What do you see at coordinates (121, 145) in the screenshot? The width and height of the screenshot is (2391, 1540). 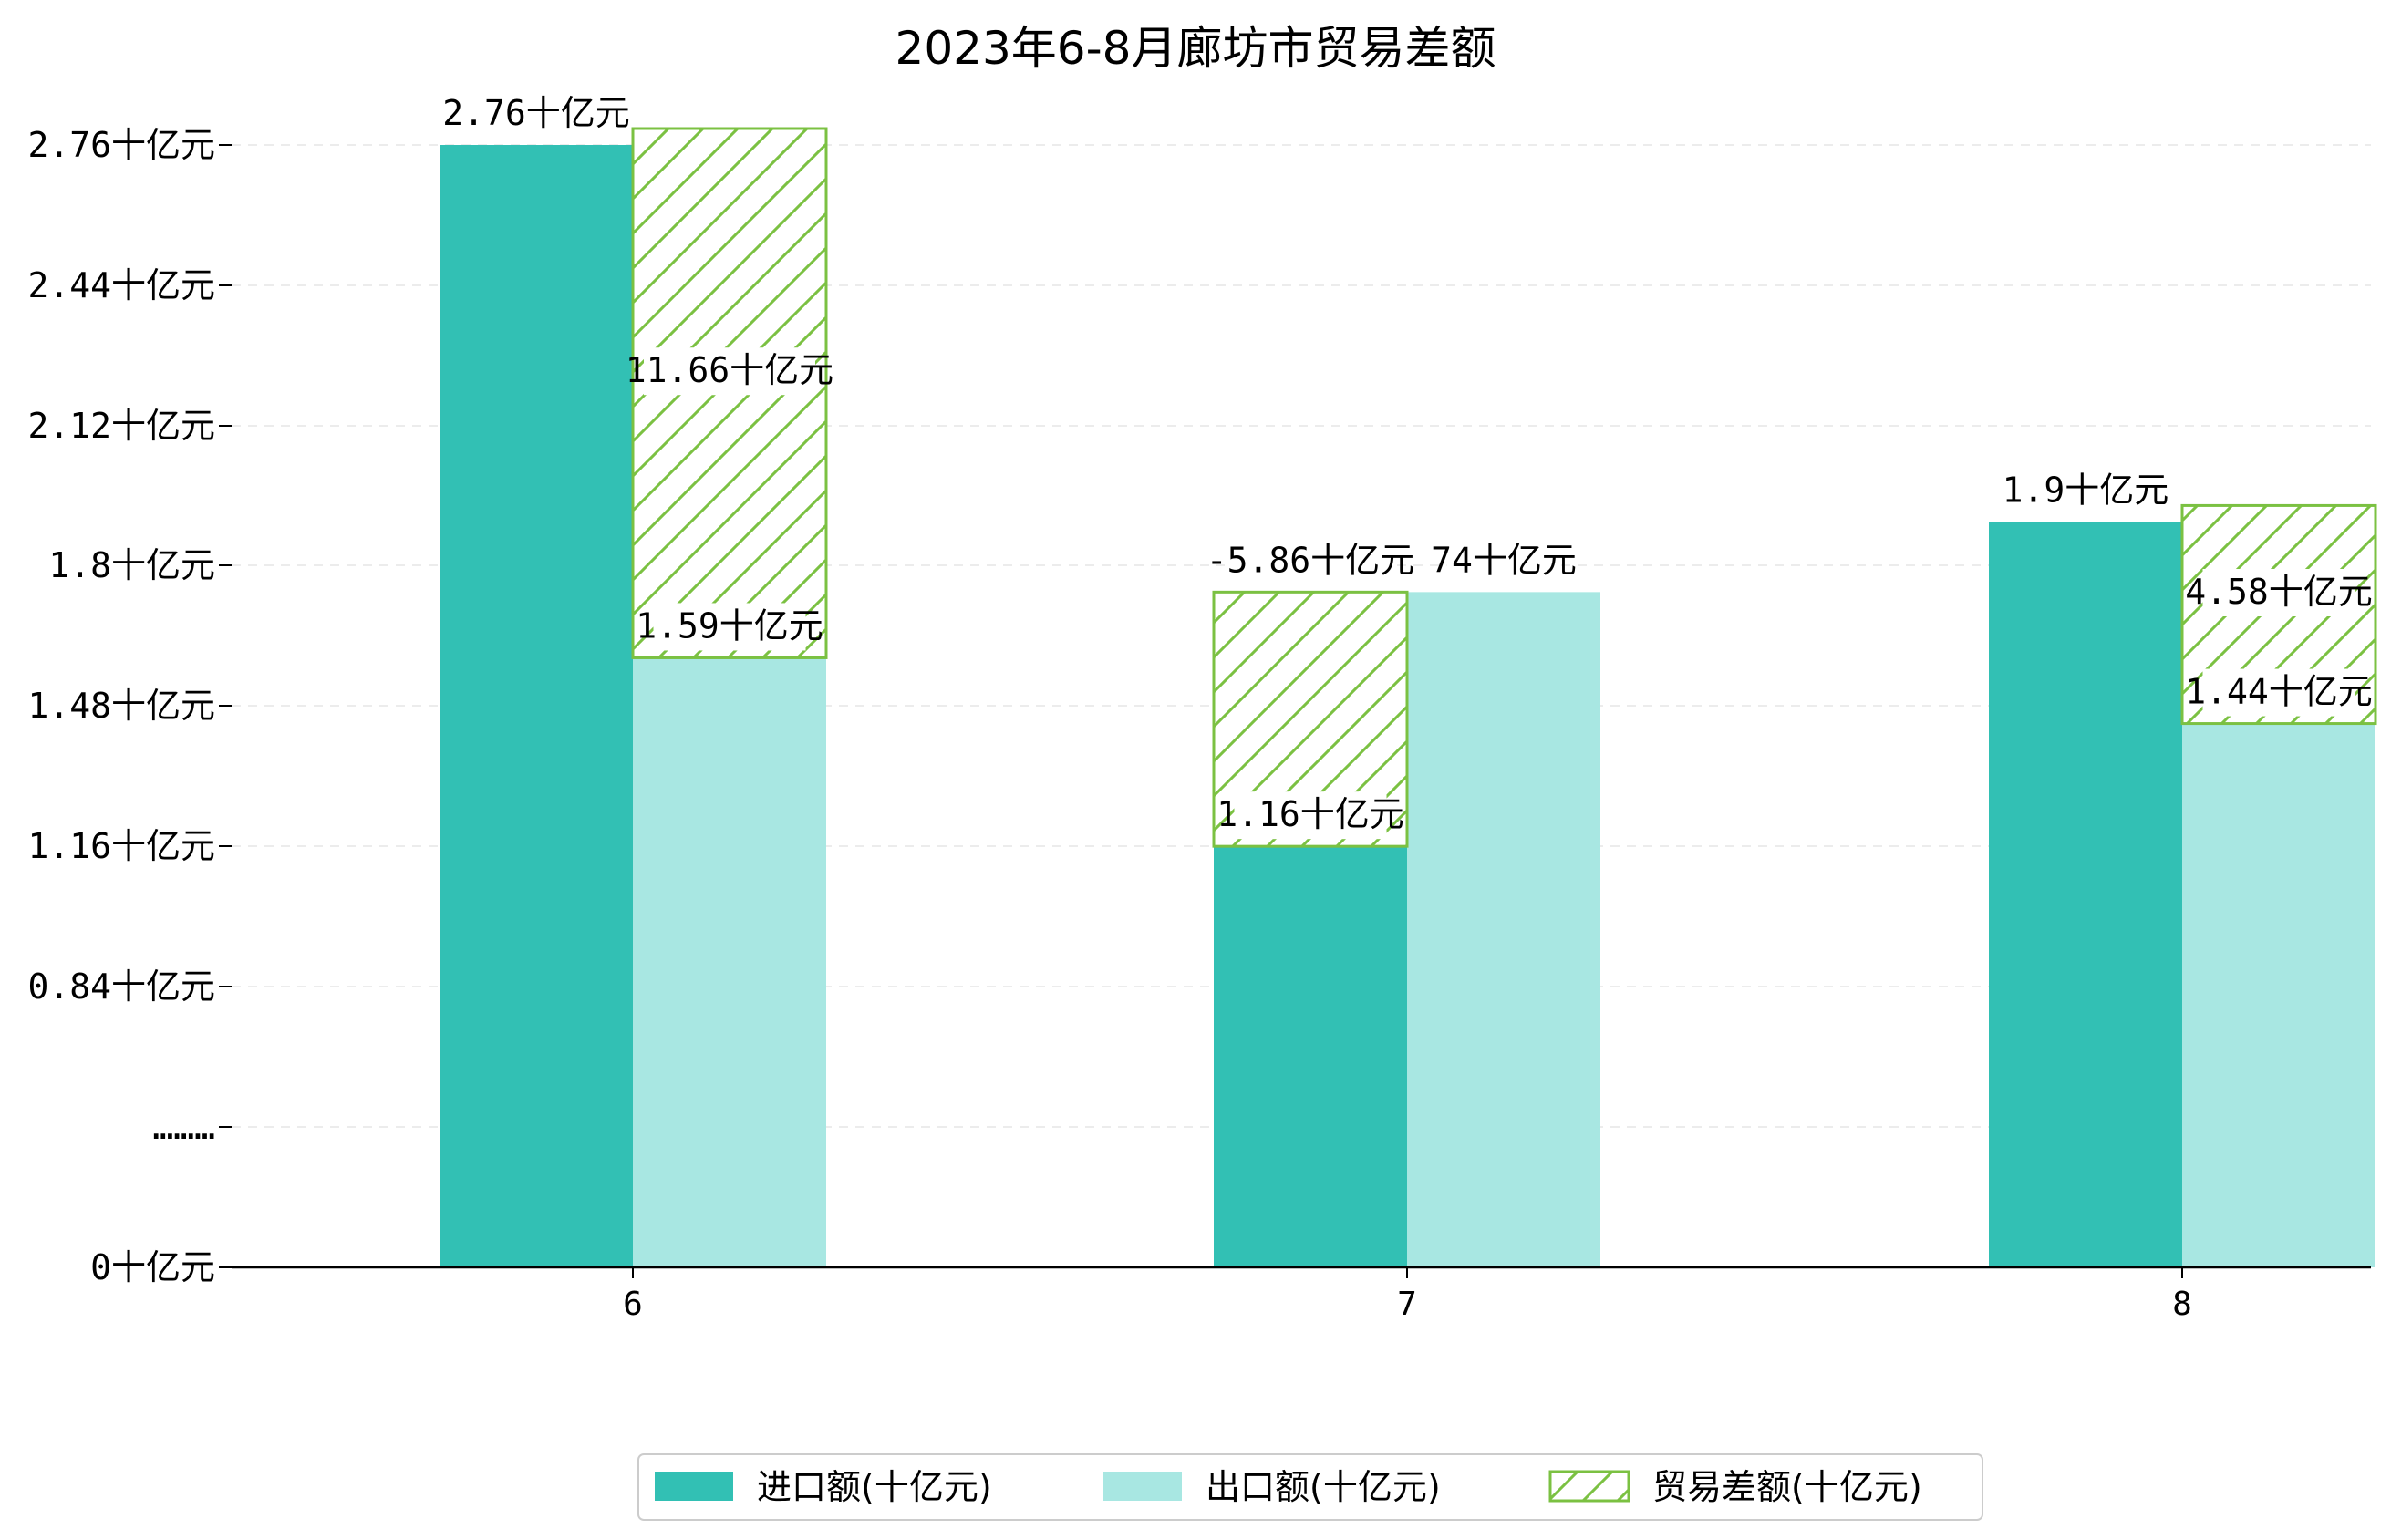 I see `y-tick-label: 2.76十亿元` at bounding box center [121, 145].